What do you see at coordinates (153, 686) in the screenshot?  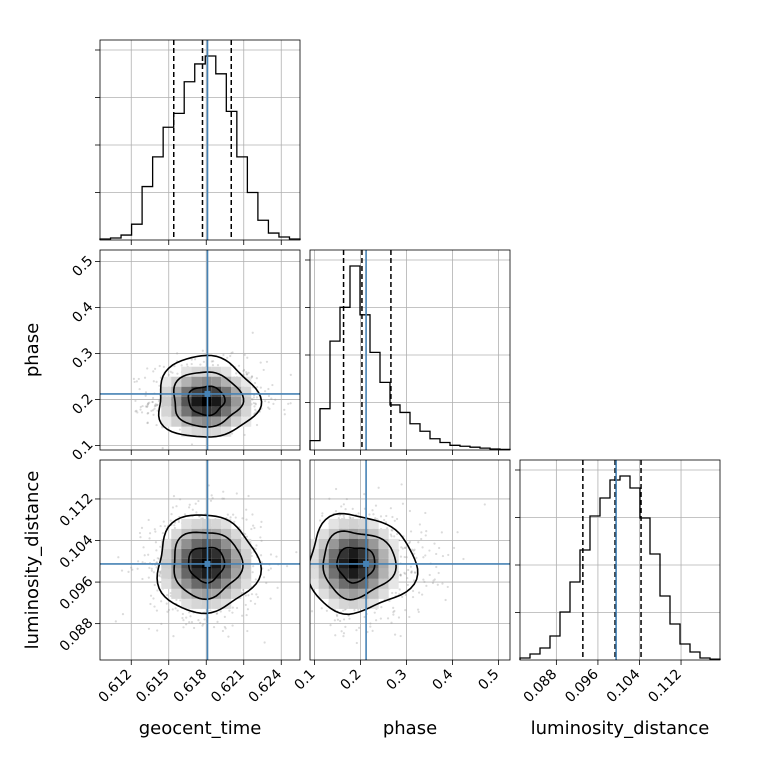 I see `x-tick-label: 0.615` at bounding box center [153, 686].